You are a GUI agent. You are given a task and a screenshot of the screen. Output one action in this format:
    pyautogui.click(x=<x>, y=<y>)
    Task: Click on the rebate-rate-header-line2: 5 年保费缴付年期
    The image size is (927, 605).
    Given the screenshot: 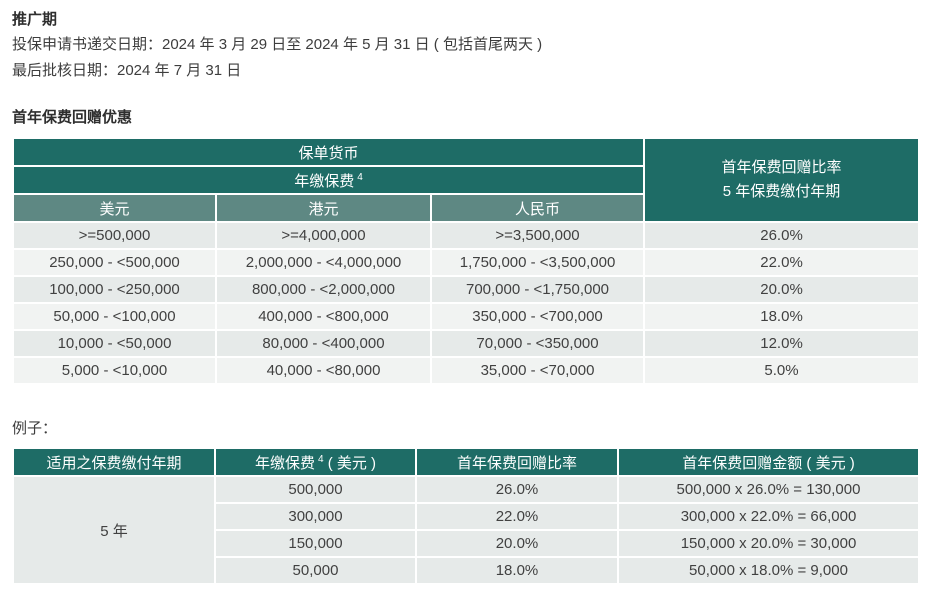 What is the action you would take?
    pyautogui.click(x=781, y=191)
    